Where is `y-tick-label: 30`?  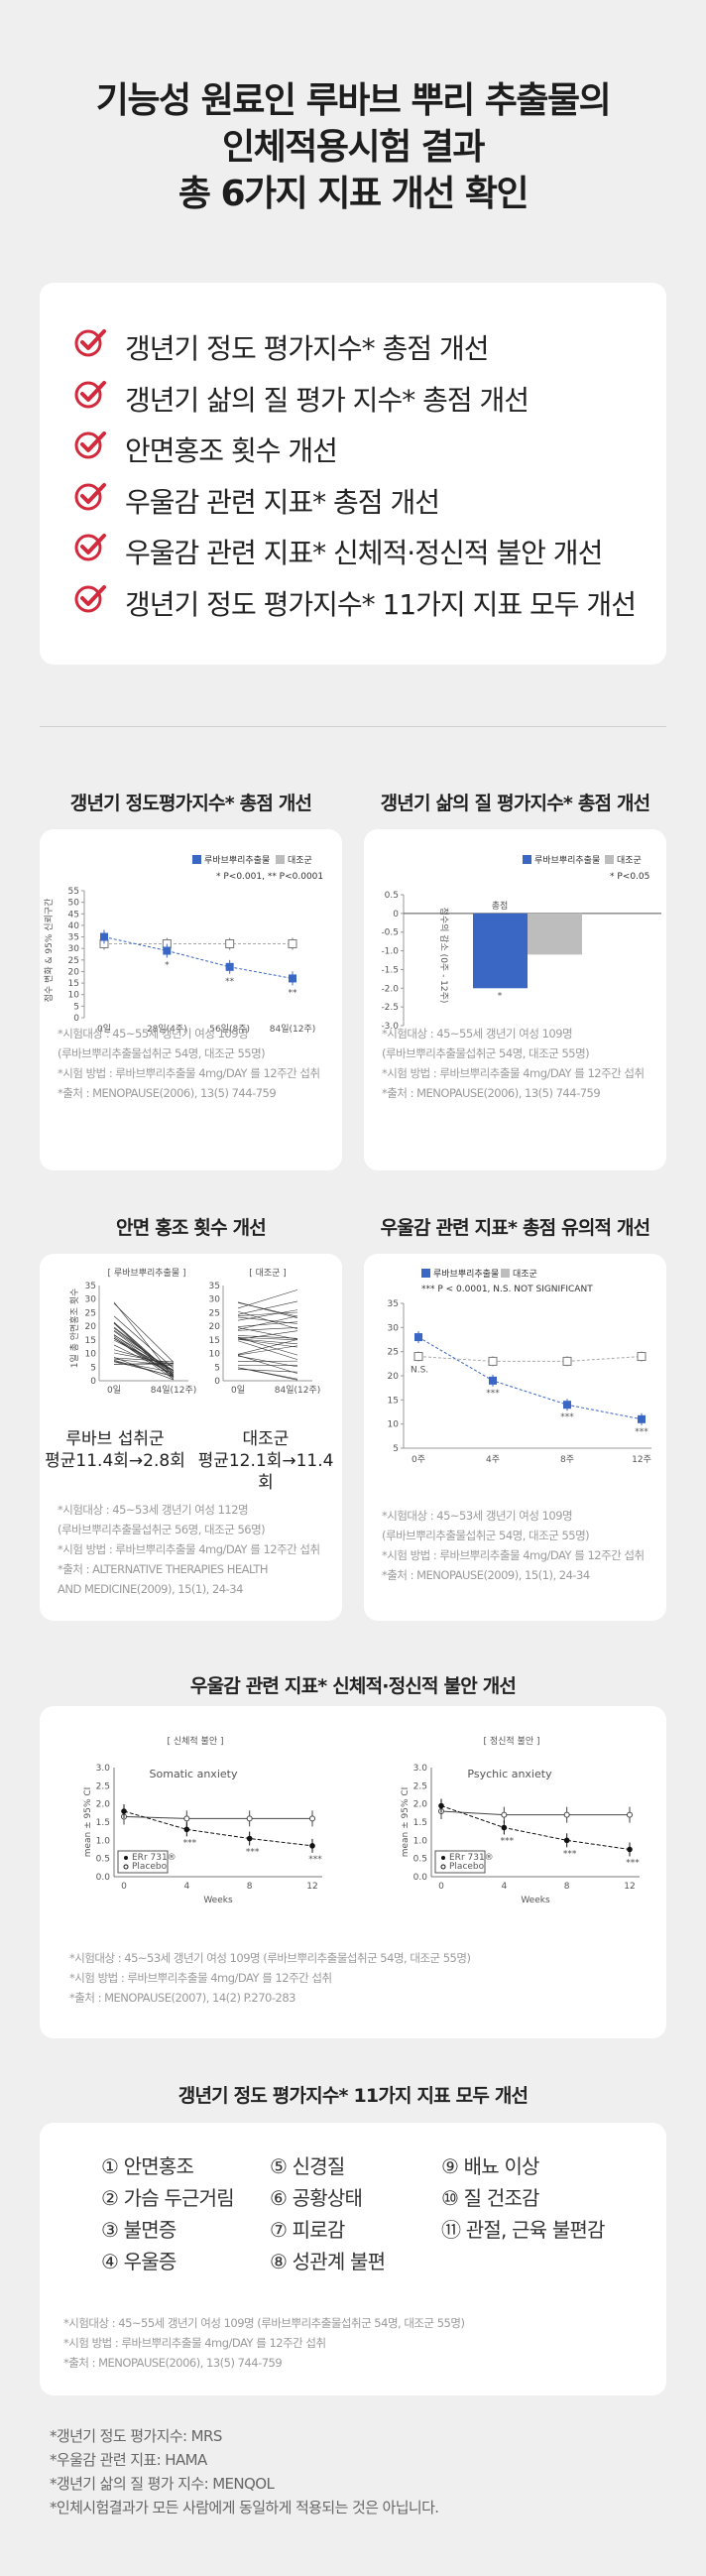
y-tick-label: 30 is located at coordinates (394, 1328).